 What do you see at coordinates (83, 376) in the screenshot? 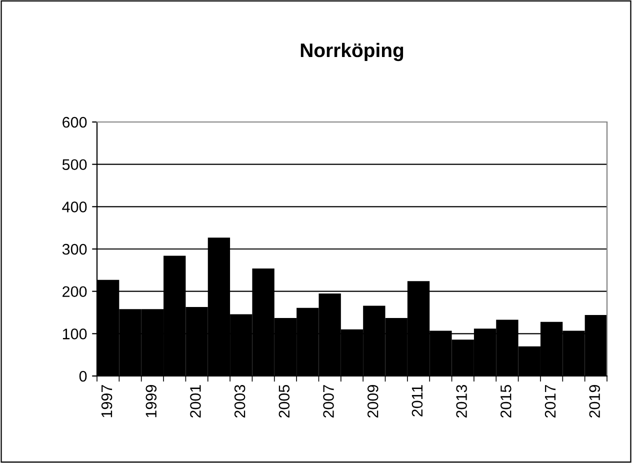
I see `y-tick-label: 0` at bounding box center [83, 376].